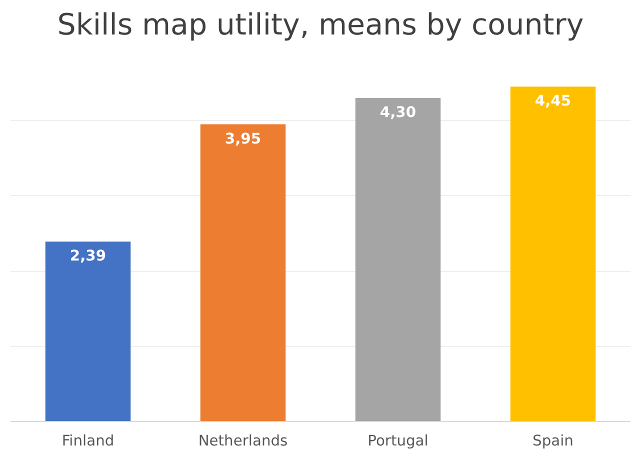 Image resolution: width=640 pixels, height=452 pixels. I want to click on x-tick-label: Portugal, so click(398, 441).